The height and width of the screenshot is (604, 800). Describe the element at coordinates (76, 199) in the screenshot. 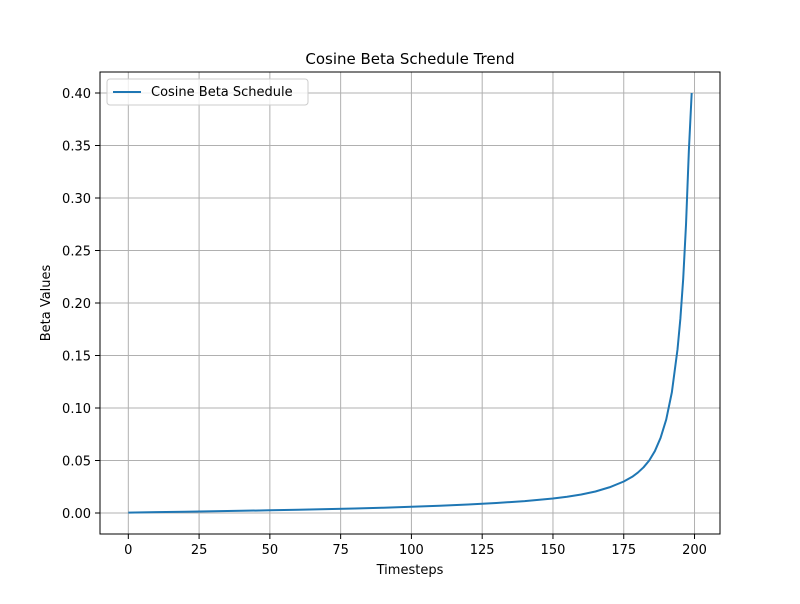

I see `y-tick-label: 0.30` at that location.